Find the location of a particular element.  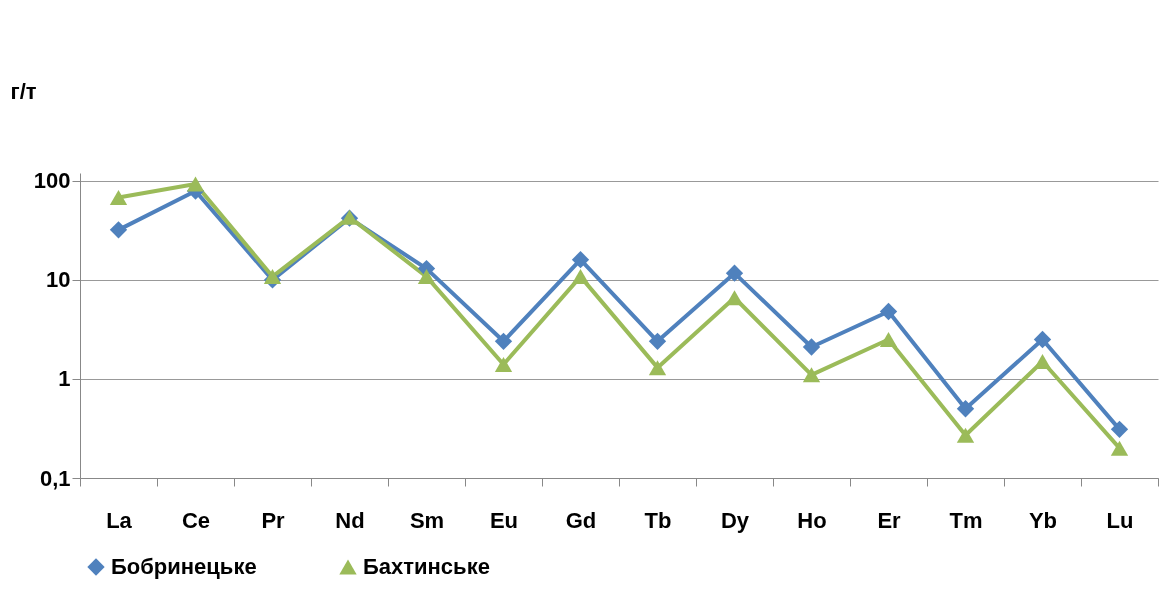

legend-label: Бобринецьке is located at coordinates (184, 566).